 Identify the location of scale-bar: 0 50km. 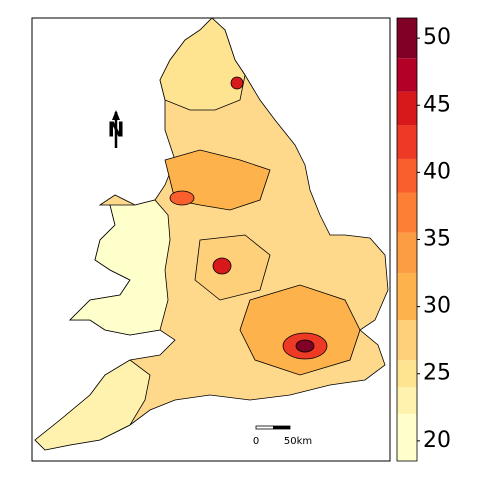
(282, 436).